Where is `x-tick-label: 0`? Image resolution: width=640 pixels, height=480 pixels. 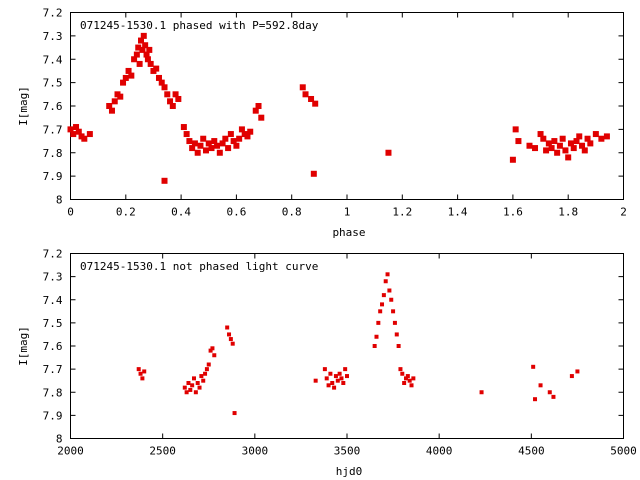
x-tick-label: 0 is located at coordinates (70, 212).